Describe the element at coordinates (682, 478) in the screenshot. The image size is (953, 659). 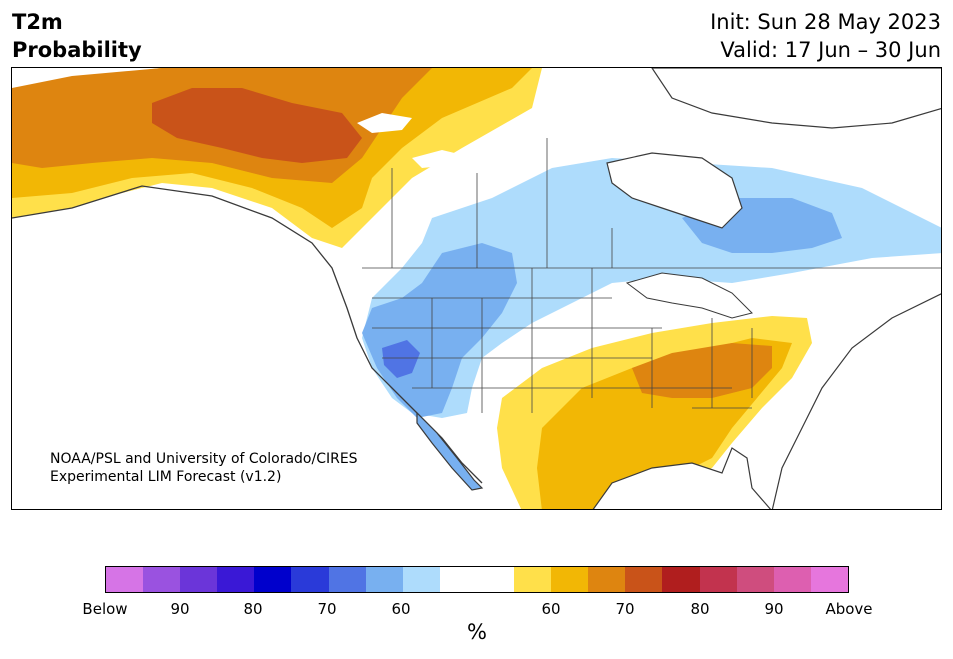
I see `gulf-of-mexico` at that location.